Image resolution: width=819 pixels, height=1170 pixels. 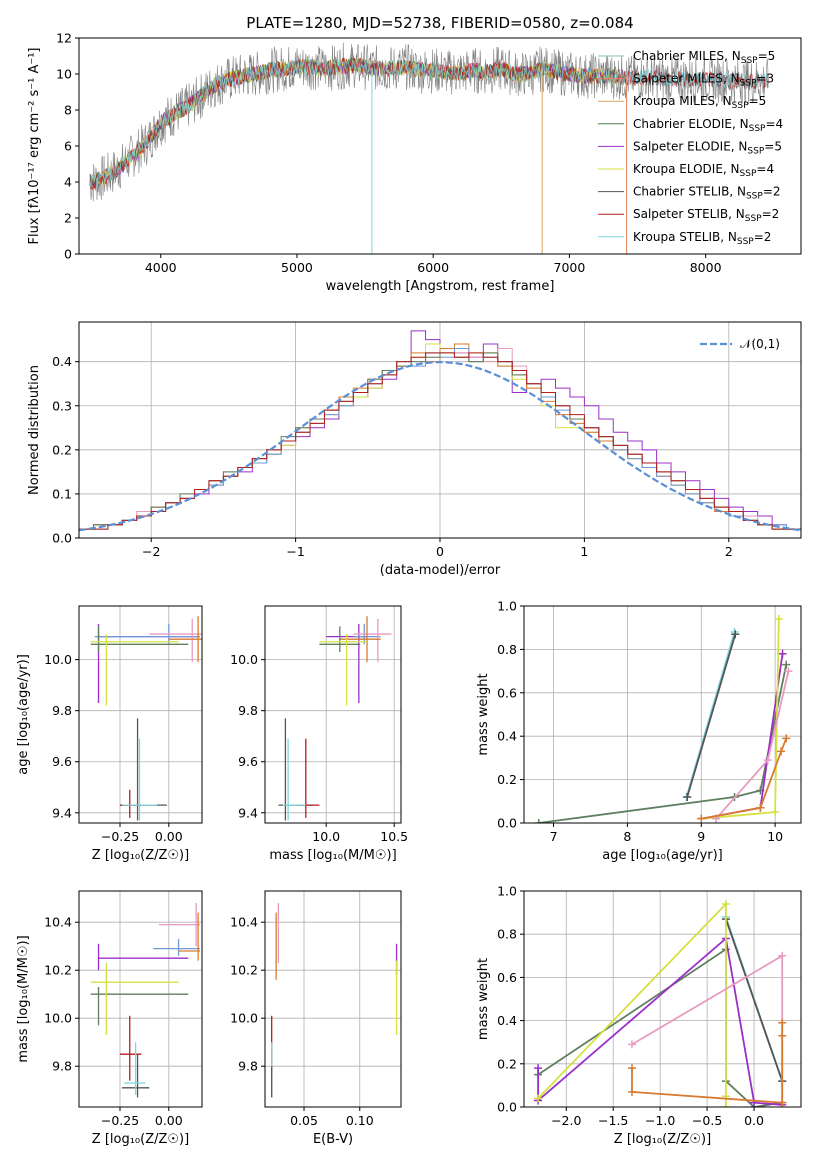 What do you see at coordinates (248, 761) in the screenshot?
I see `y-tick-label: 9.6` at bounding box center [248, 761].